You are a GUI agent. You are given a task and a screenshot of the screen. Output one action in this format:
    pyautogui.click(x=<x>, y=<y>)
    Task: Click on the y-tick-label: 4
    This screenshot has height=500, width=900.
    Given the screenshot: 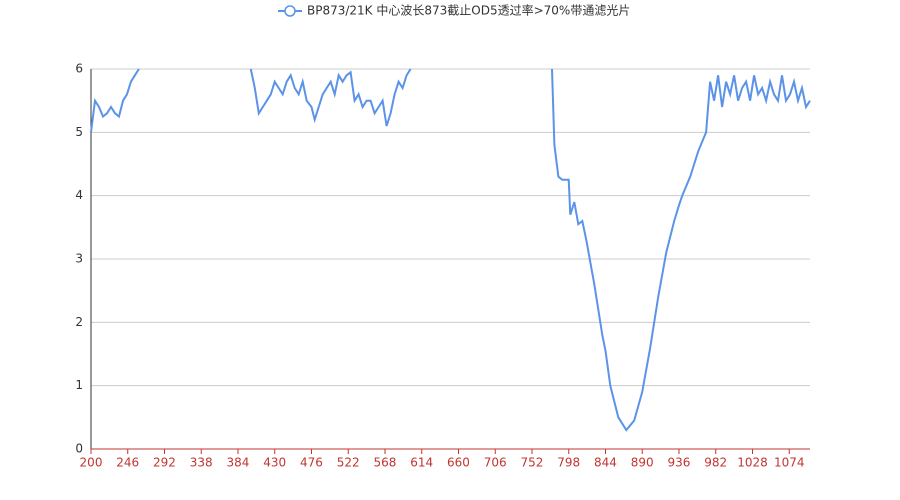 What is the action you would take?
    pyautogui.click(x=79, y=195)
    